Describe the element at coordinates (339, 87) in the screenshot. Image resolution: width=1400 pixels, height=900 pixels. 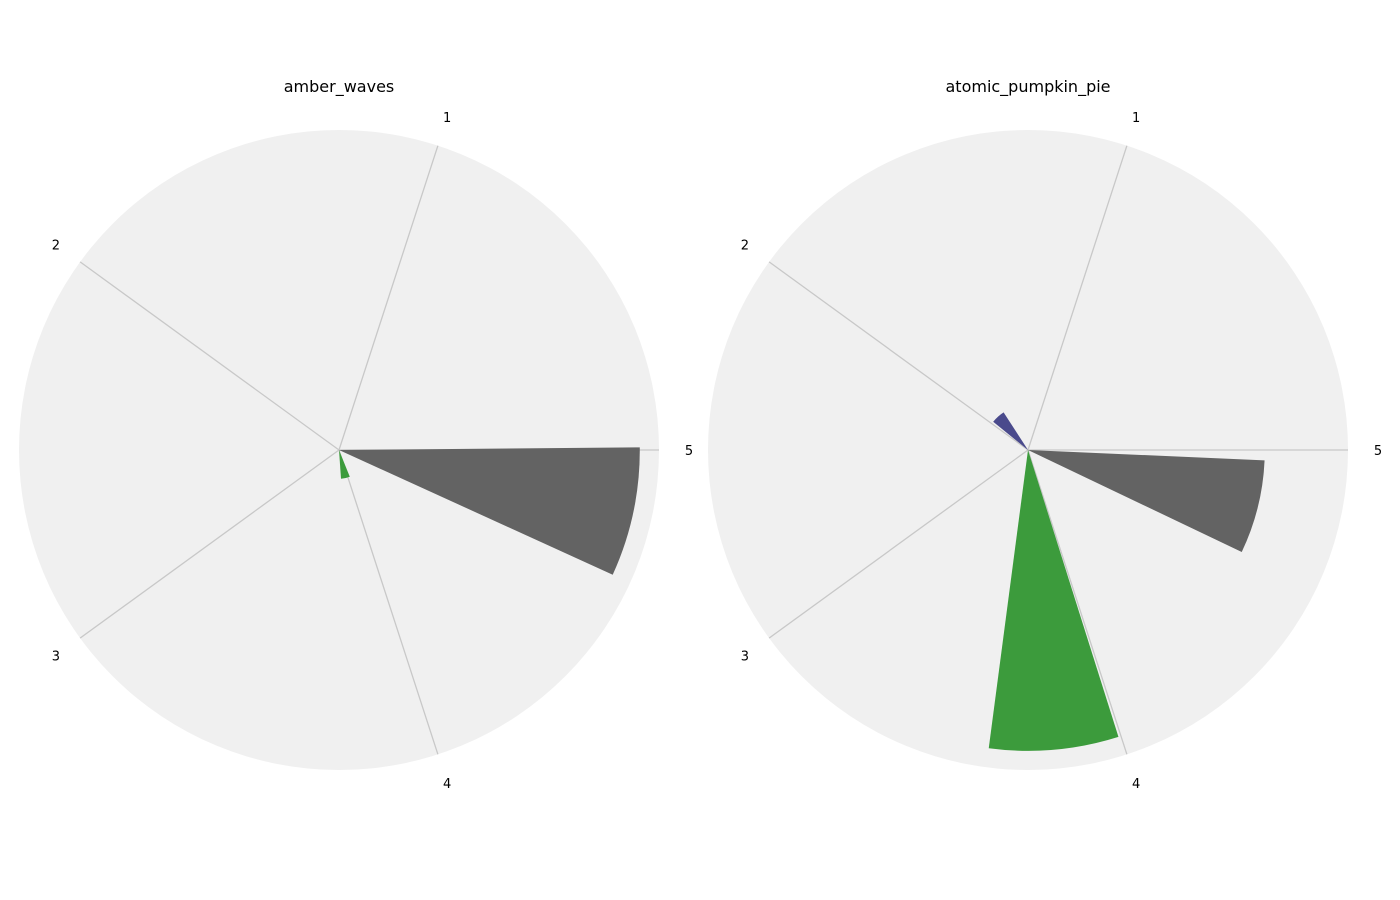
I see `chart-title: amber_waves` at that location.